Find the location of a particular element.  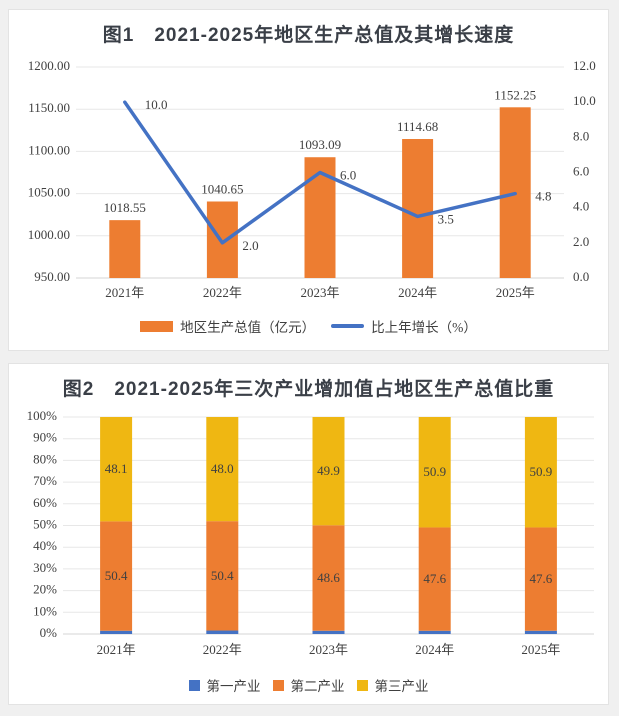

growth-line-path is located at coordinates (320, 172).